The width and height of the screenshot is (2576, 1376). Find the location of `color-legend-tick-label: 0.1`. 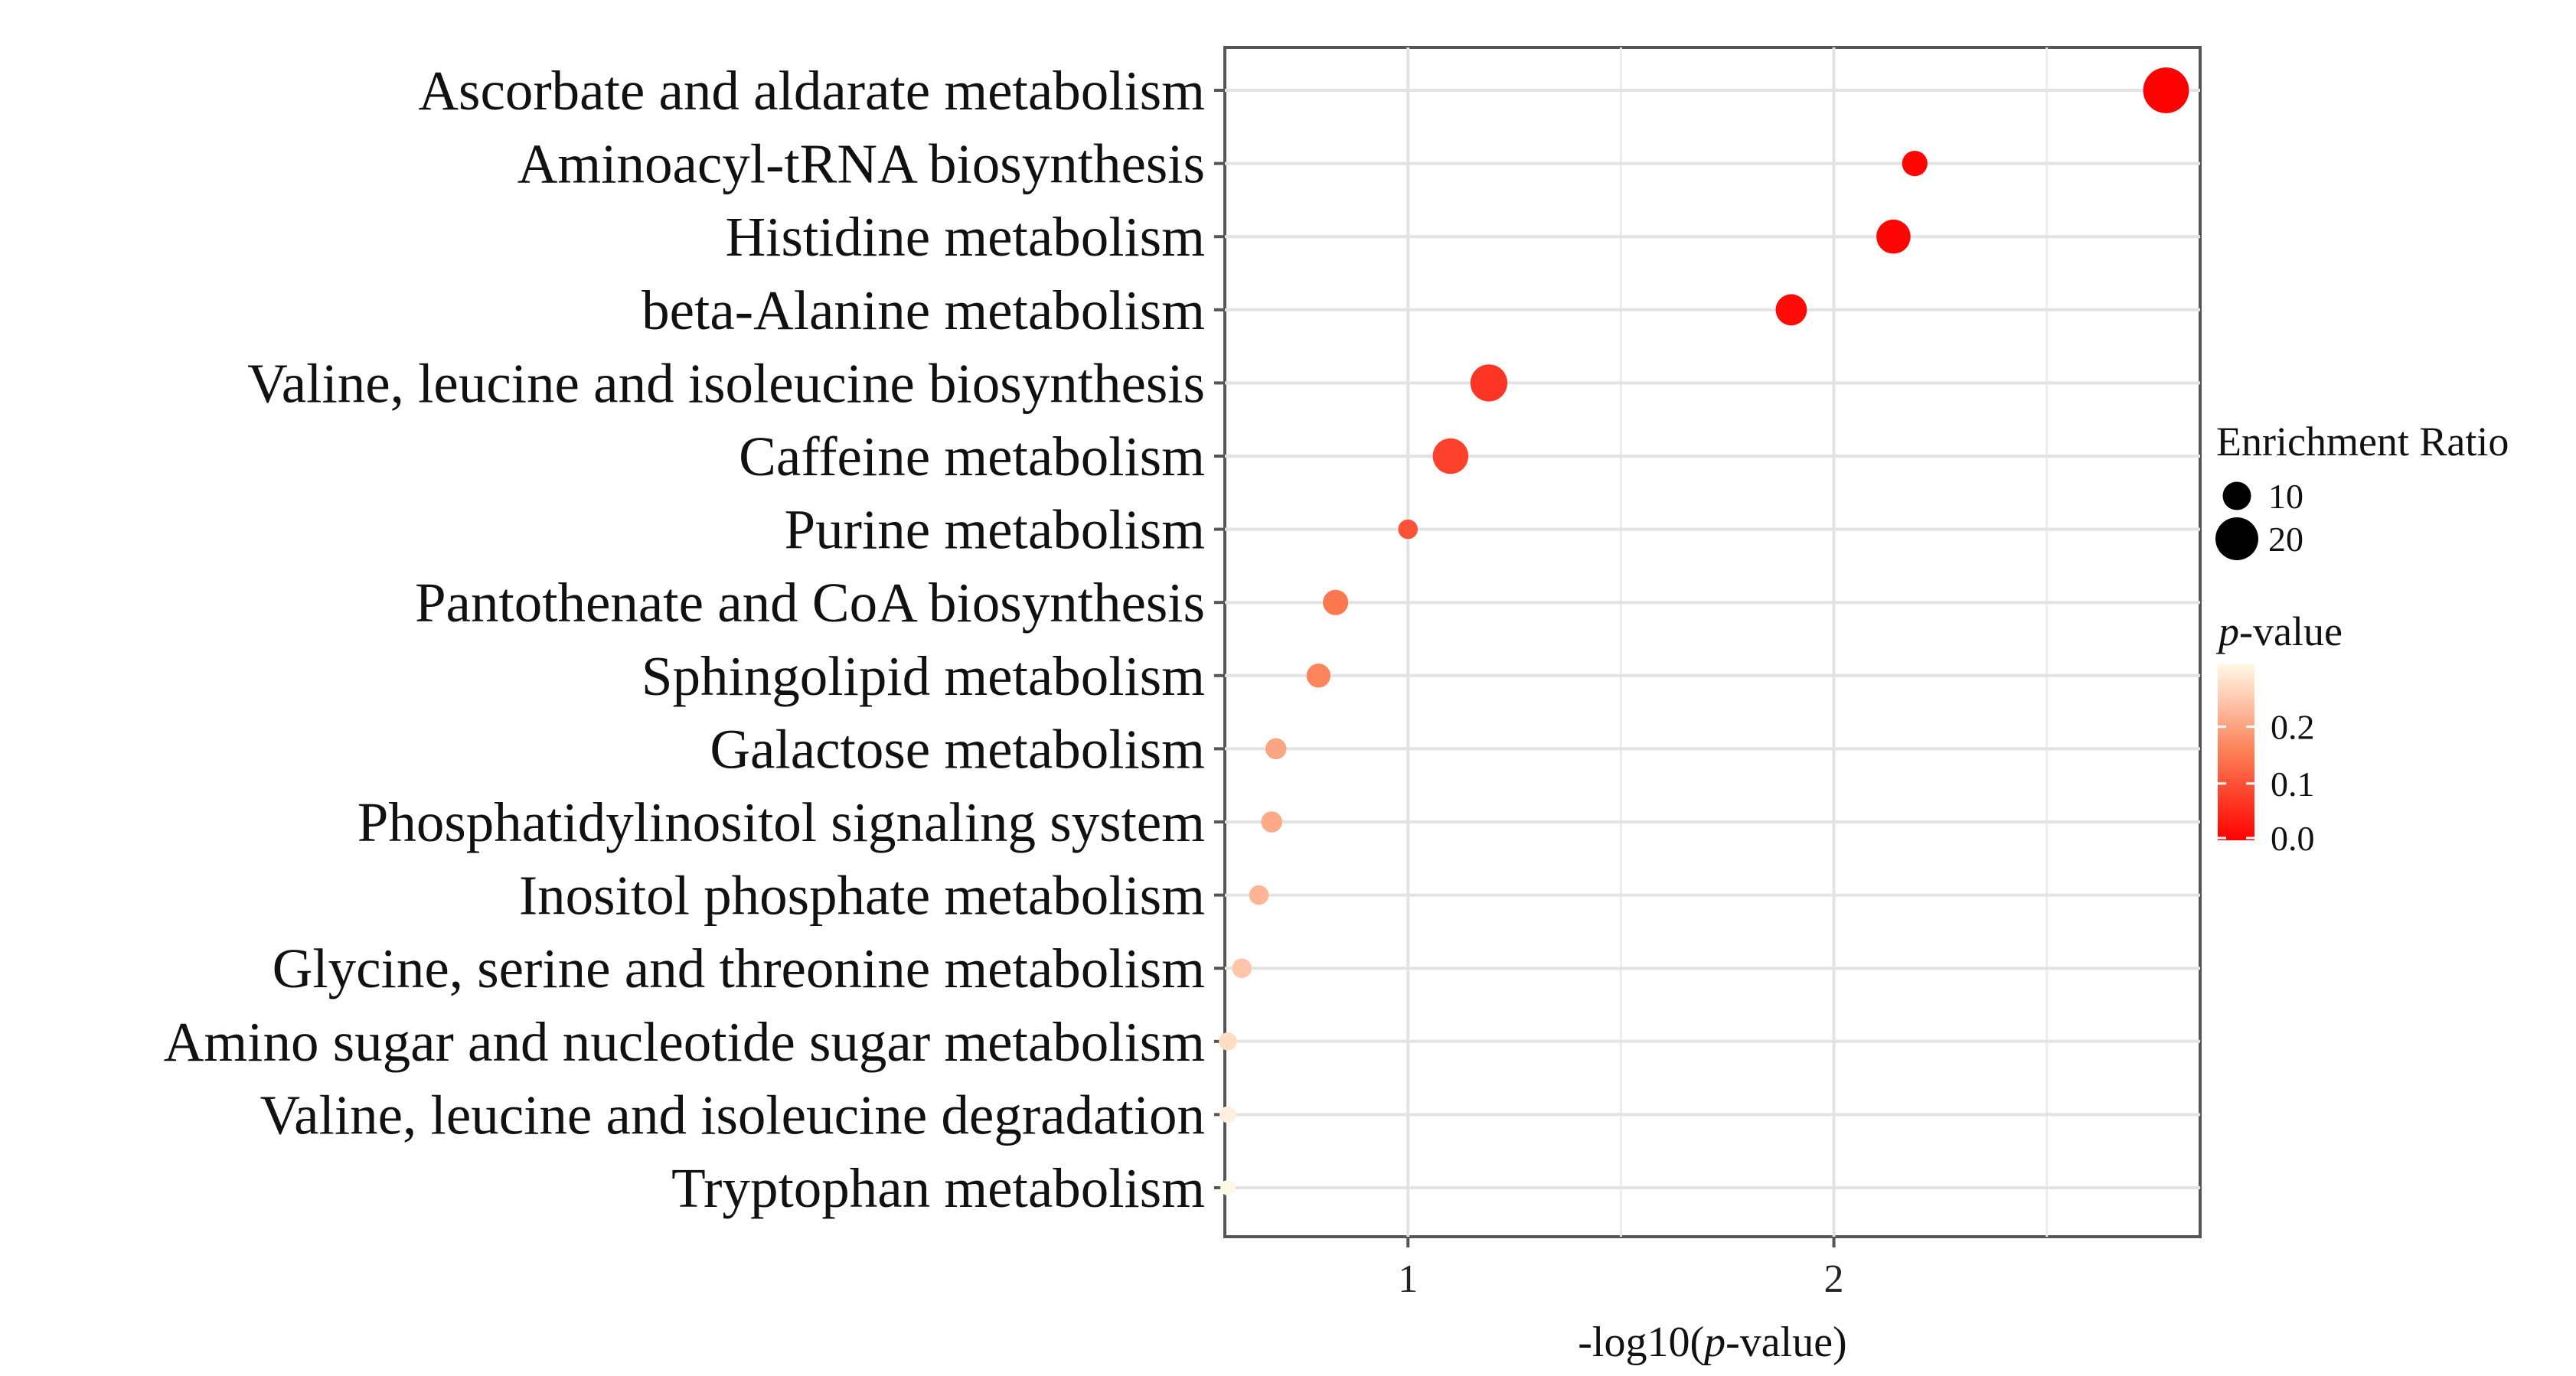

color-legend-tick-label: 0.1 is located at coordinates (2293, 785).